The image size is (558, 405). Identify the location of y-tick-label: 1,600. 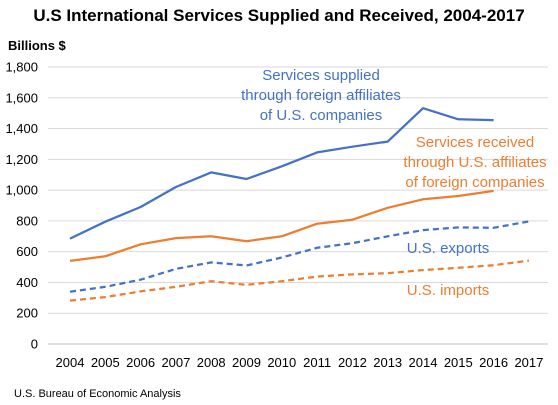
(21, 97).